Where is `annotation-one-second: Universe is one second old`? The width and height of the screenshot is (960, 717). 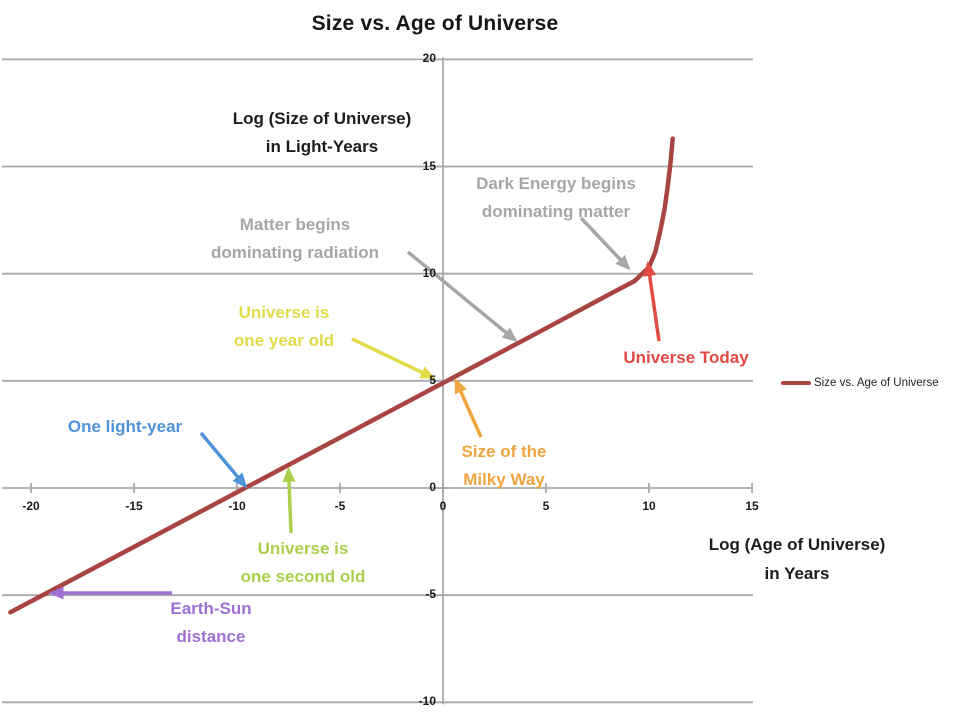 annotation-one-second: Universe is one second old is located at coordinates (303, 563).